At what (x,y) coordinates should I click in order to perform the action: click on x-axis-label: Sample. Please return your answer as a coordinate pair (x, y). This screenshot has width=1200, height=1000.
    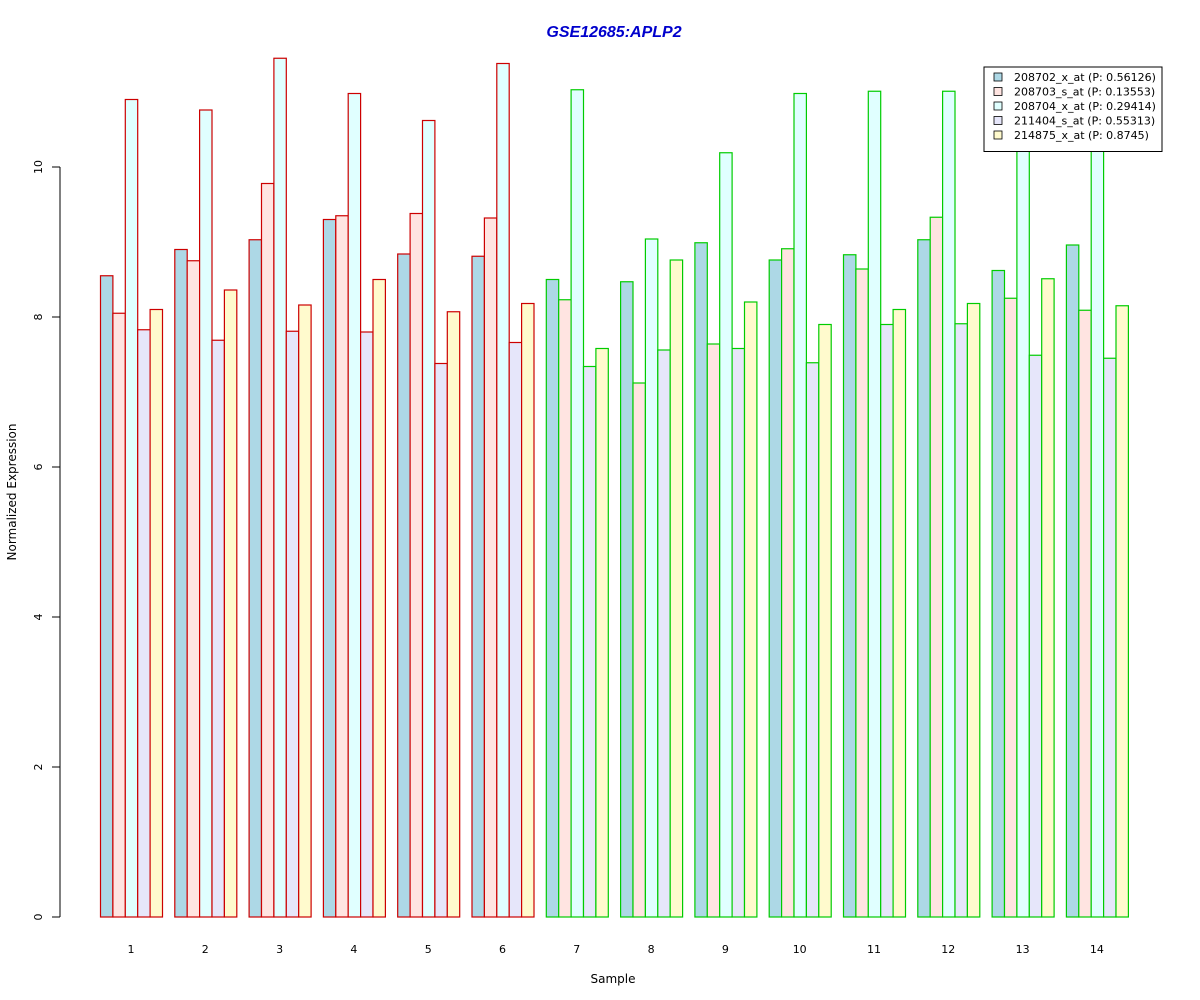
    Looking at the image, I should click on (613, 979).